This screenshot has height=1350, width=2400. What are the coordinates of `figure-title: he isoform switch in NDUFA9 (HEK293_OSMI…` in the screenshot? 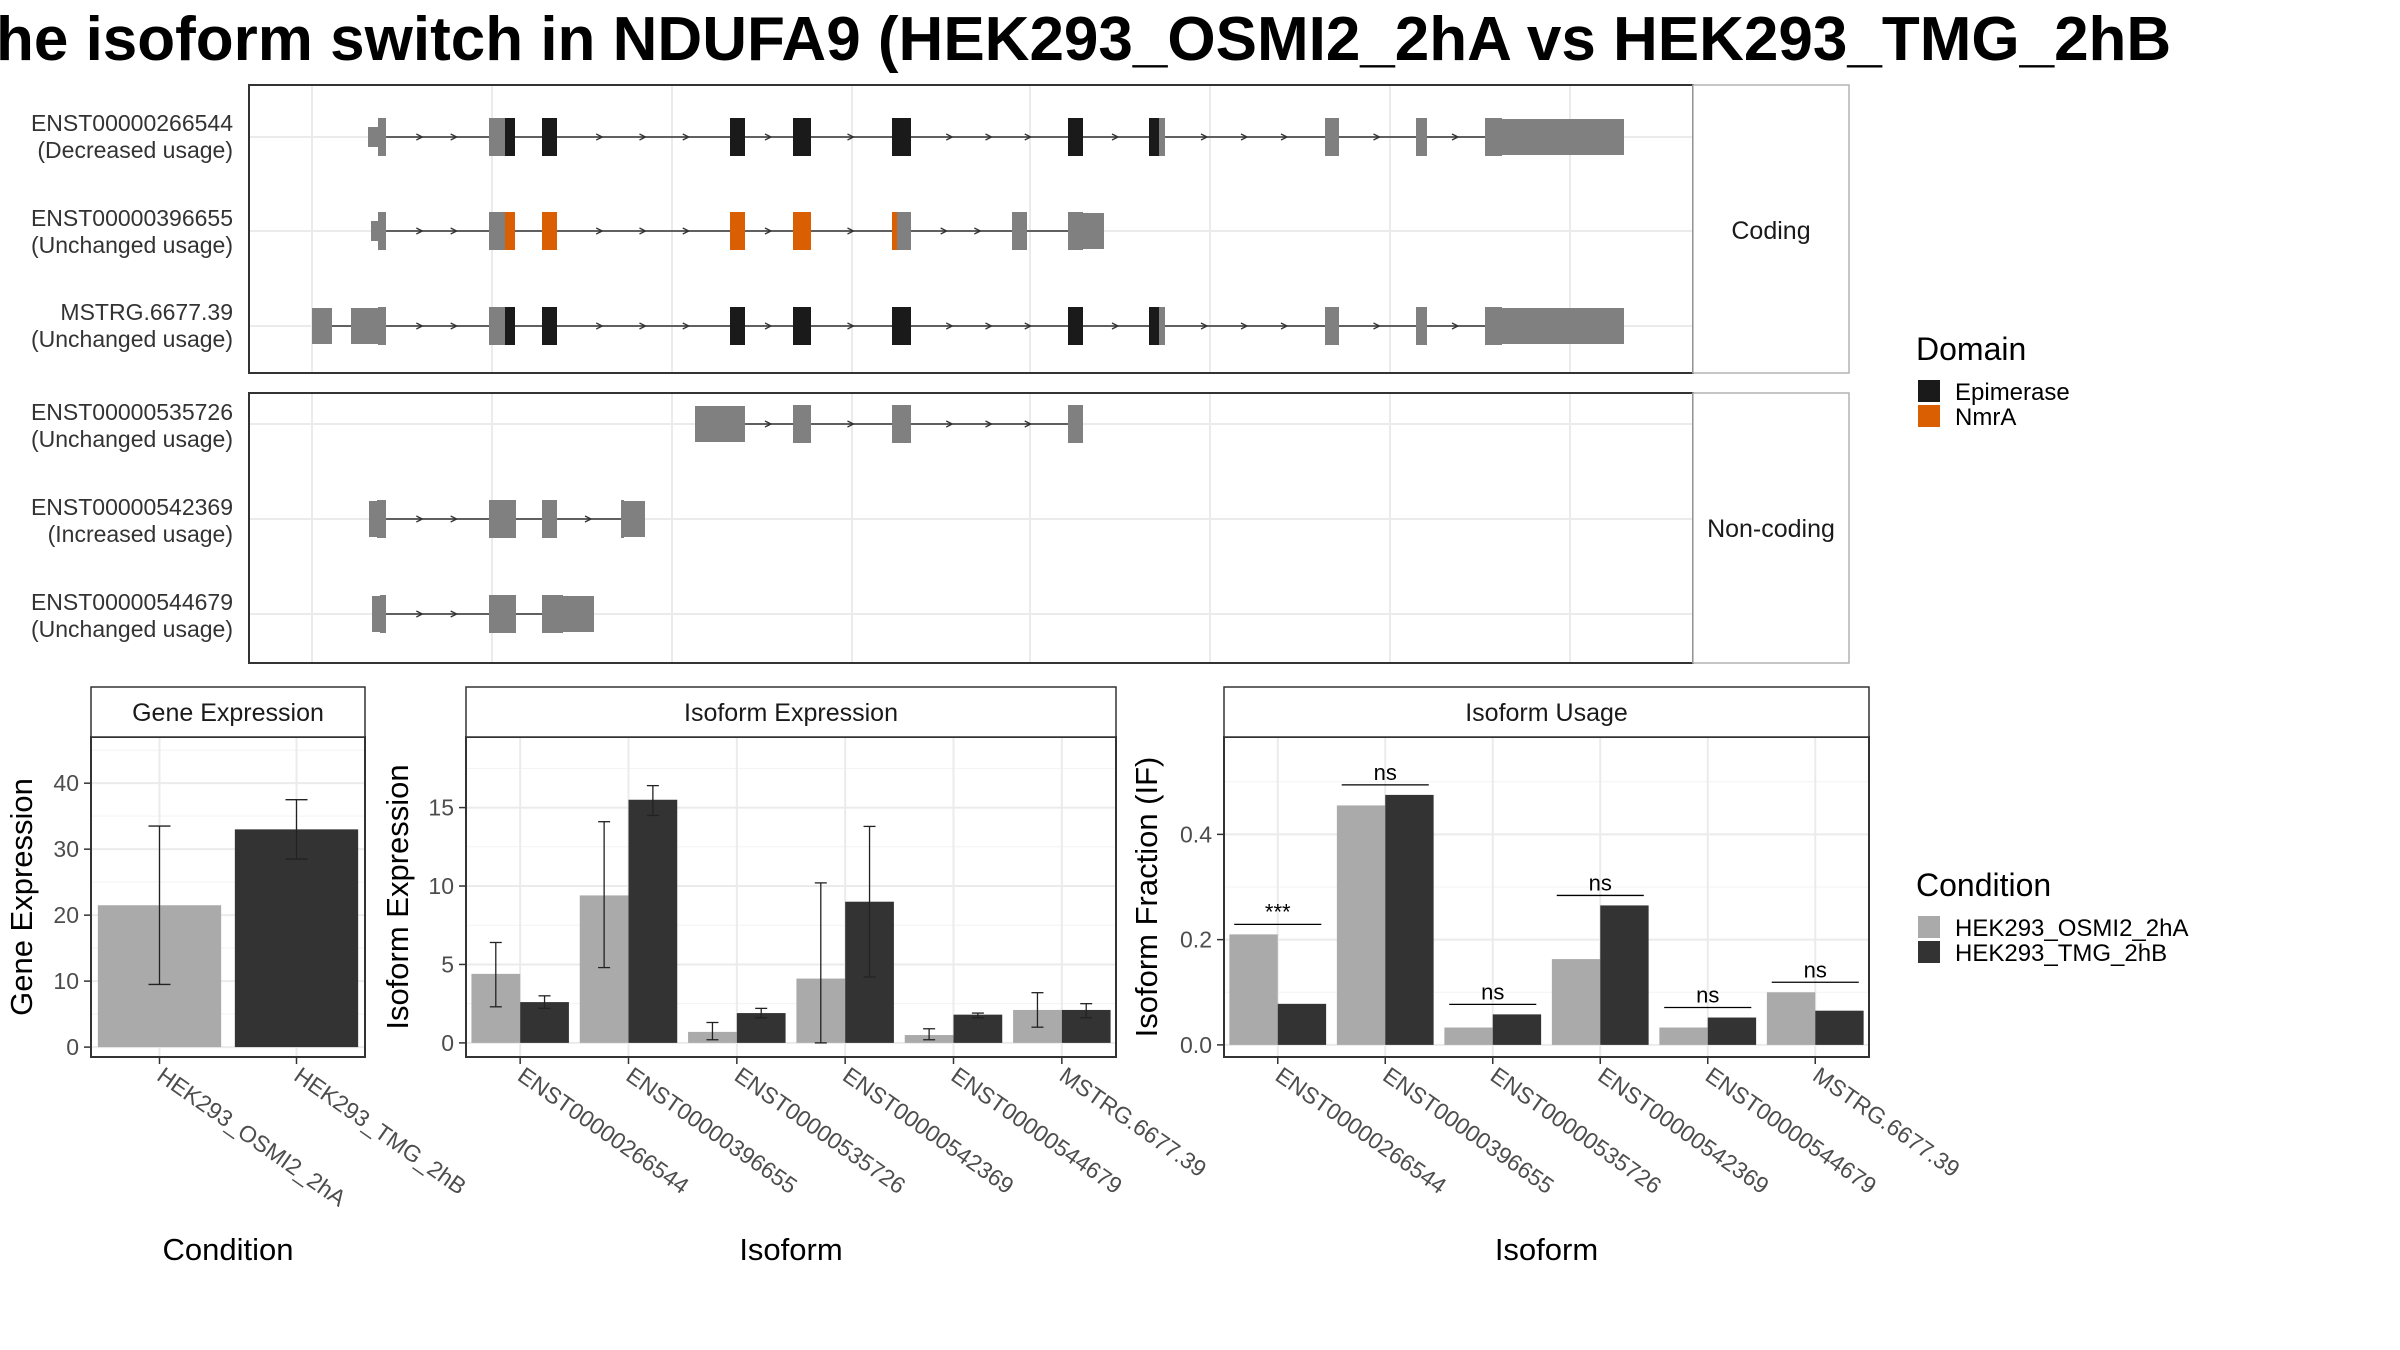 It's located at (1085, 39).